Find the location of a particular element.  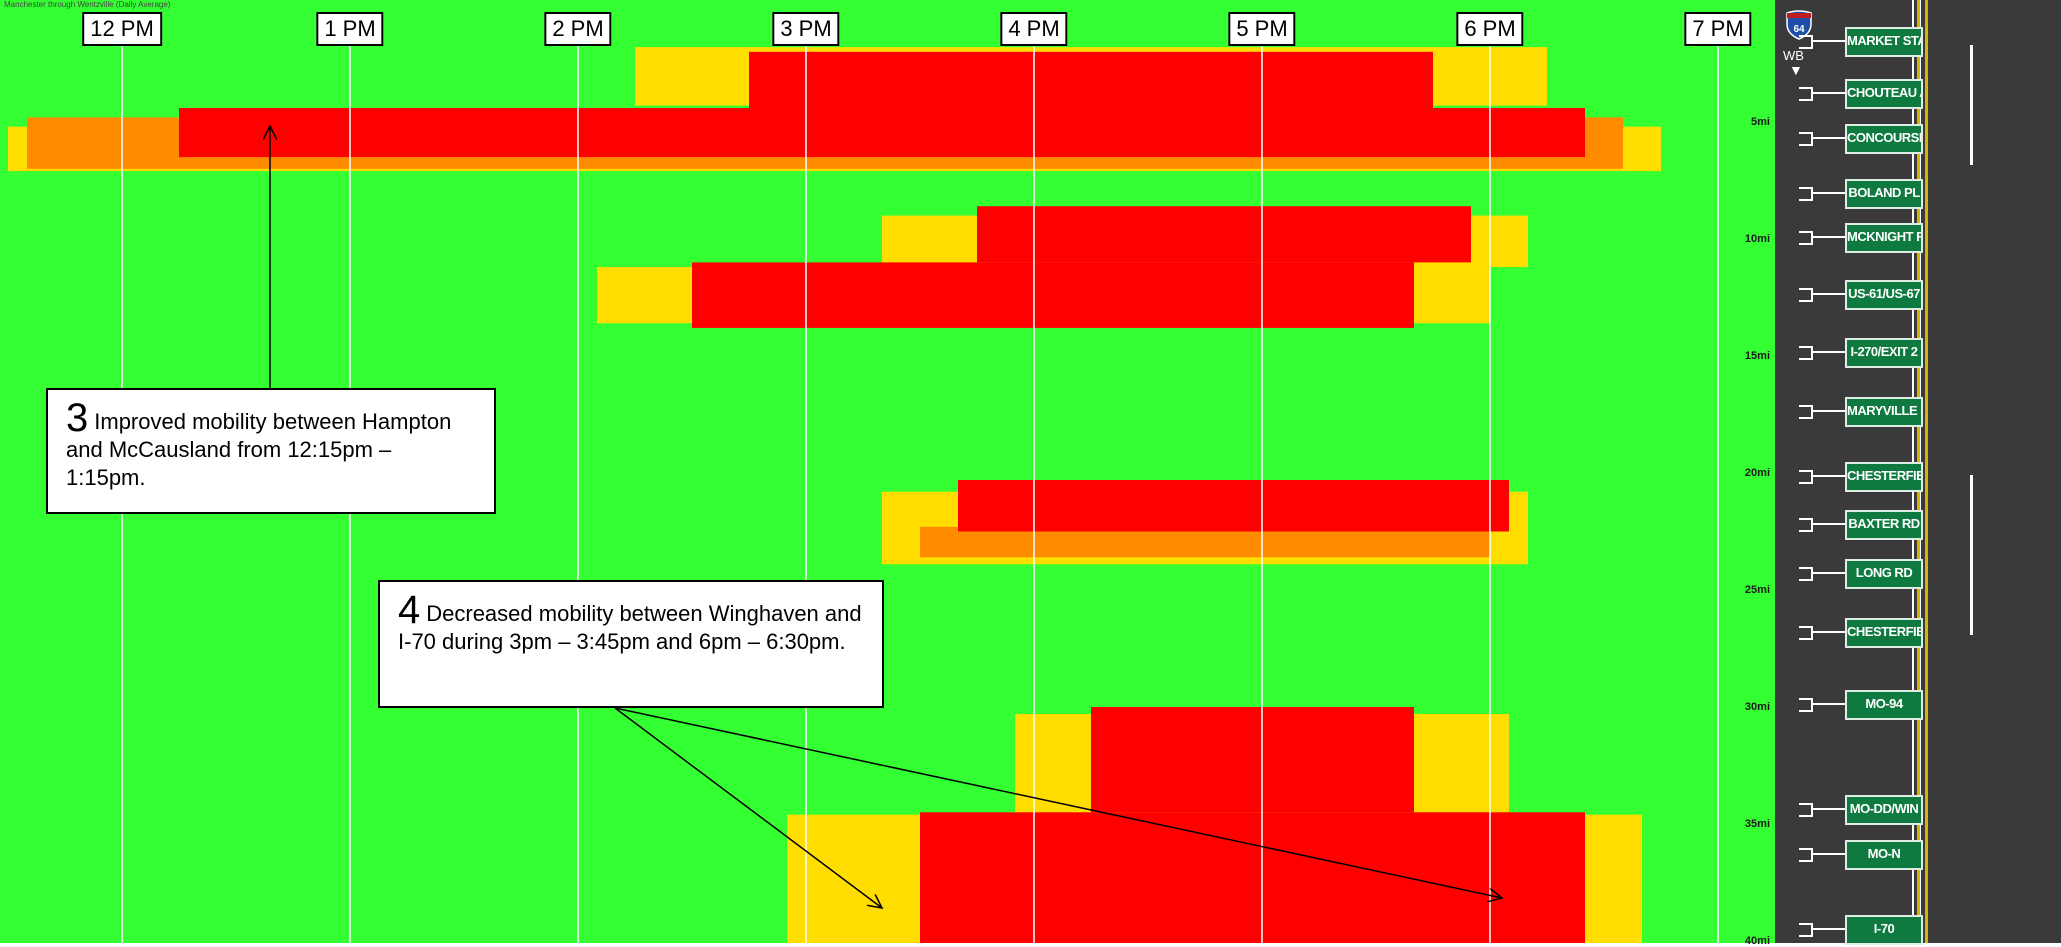

exit-sign: BOLAND PL is located at coordinates (1884, 194).